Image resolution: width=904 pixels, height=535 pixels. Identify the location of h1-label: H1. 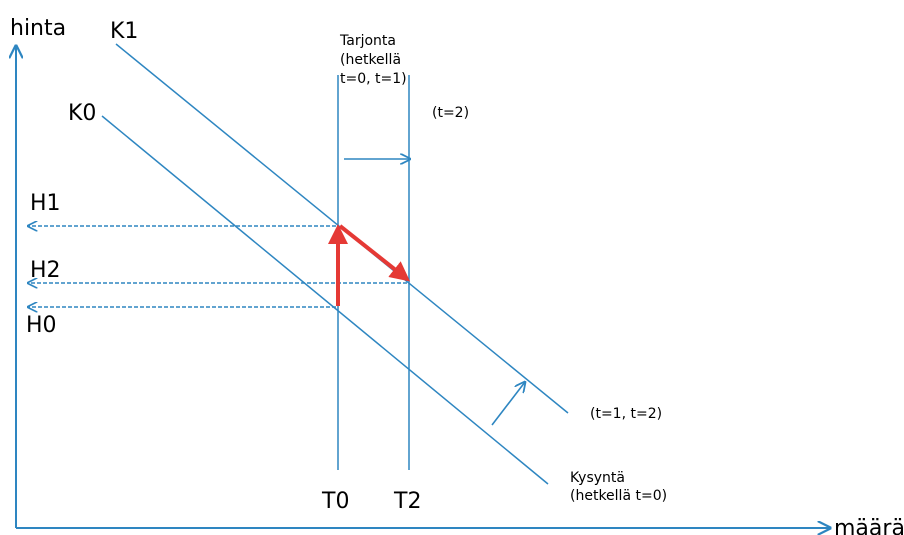
(45, 203).